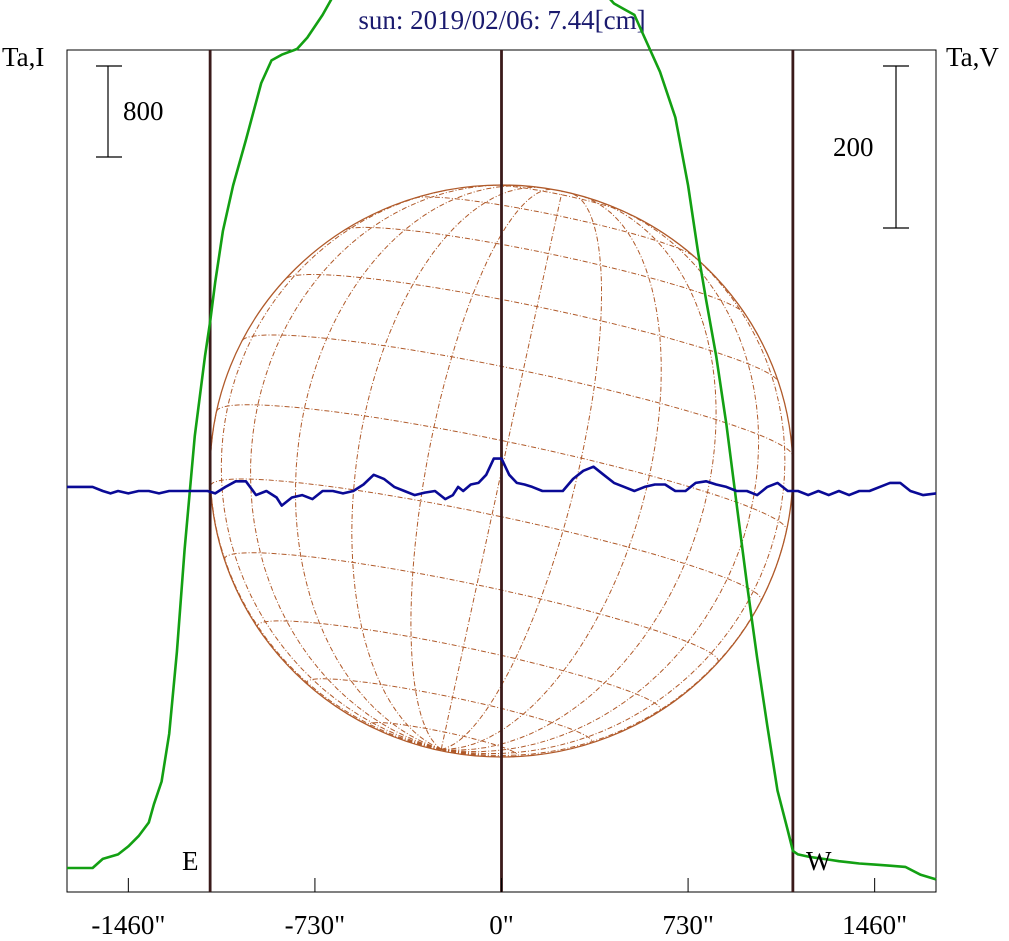 Image resolution: width=1009 pixels, height=941 pixels. What do you see at coordinates (315, 925) in the screenshot?
I see `x-tick-label: -730"` at bounding box center [315, 925].